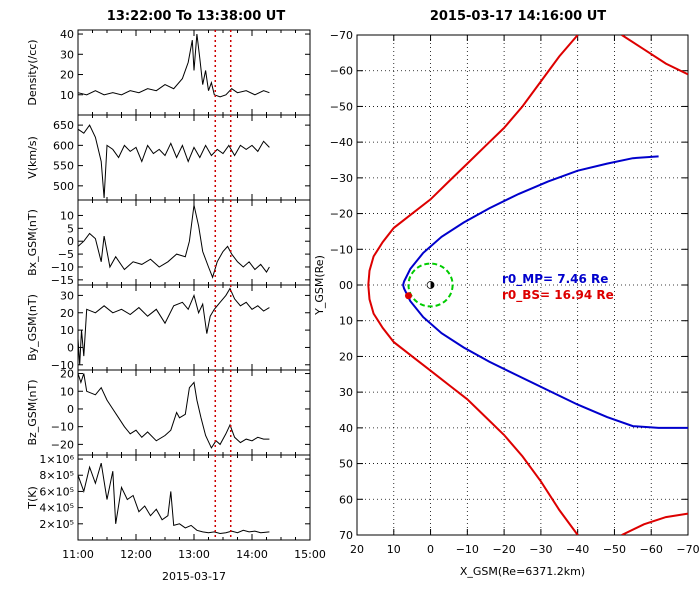  What do you see at coordinates (467, 549) in the screenshot?
I see `x-tick-label: −10` at bounding box center [467, 549].